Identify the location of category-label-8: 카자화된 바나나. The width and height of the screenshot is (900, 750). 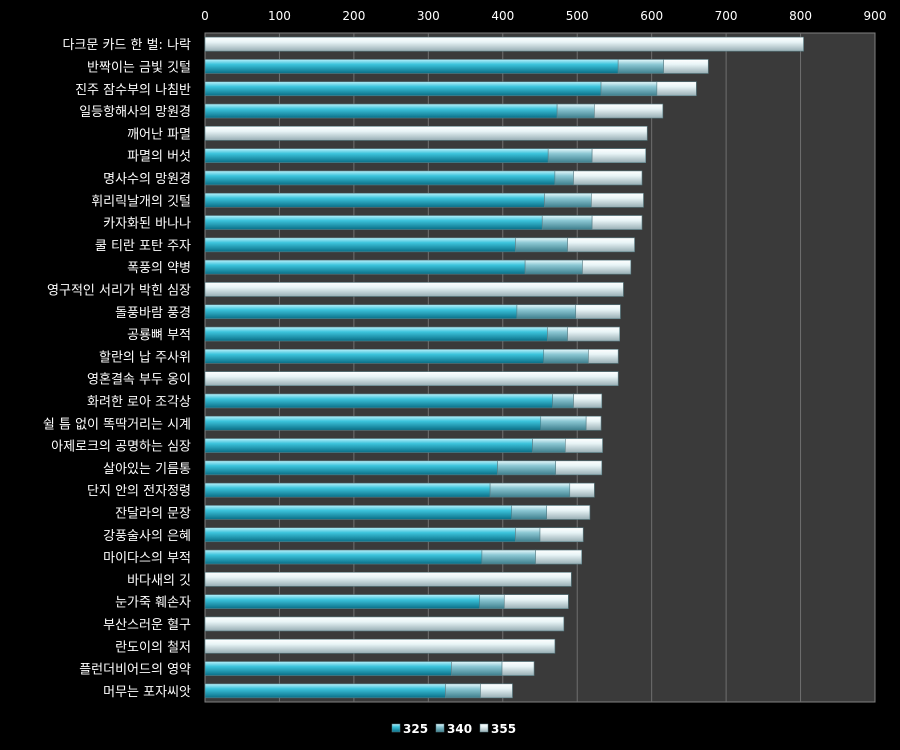
(147, 224).